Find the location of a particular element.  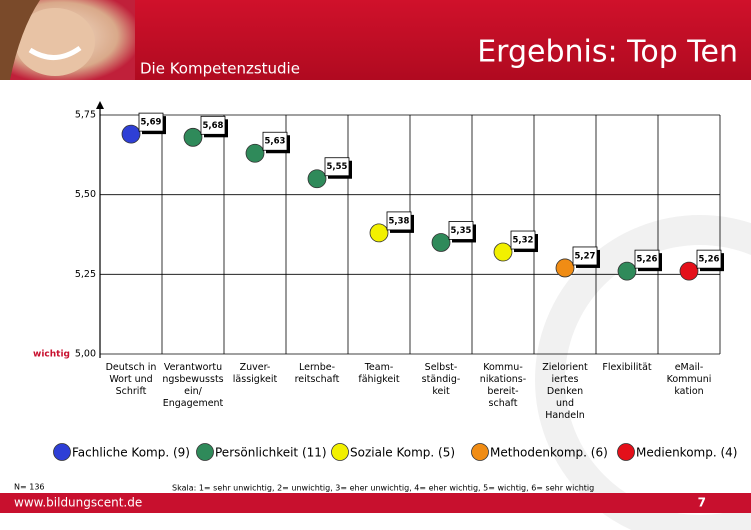

x-tick-label: Zuver- lässigkeit is located at coordinates (255, 373).